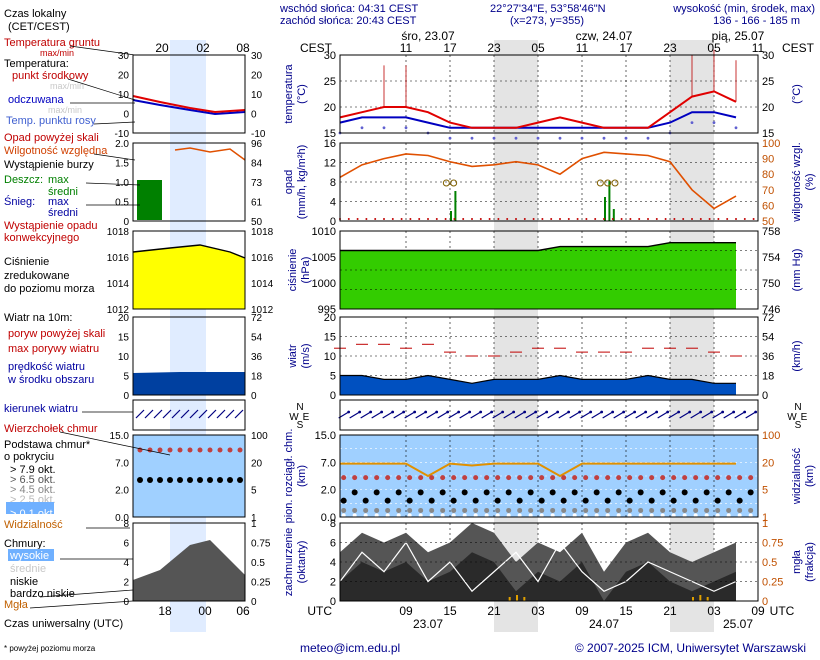 This screenshot has width=820, height=660. Describe the element at coordinates (738, 36) in the screenshot. I see `day-label-top: pią, 25.07` at that location.